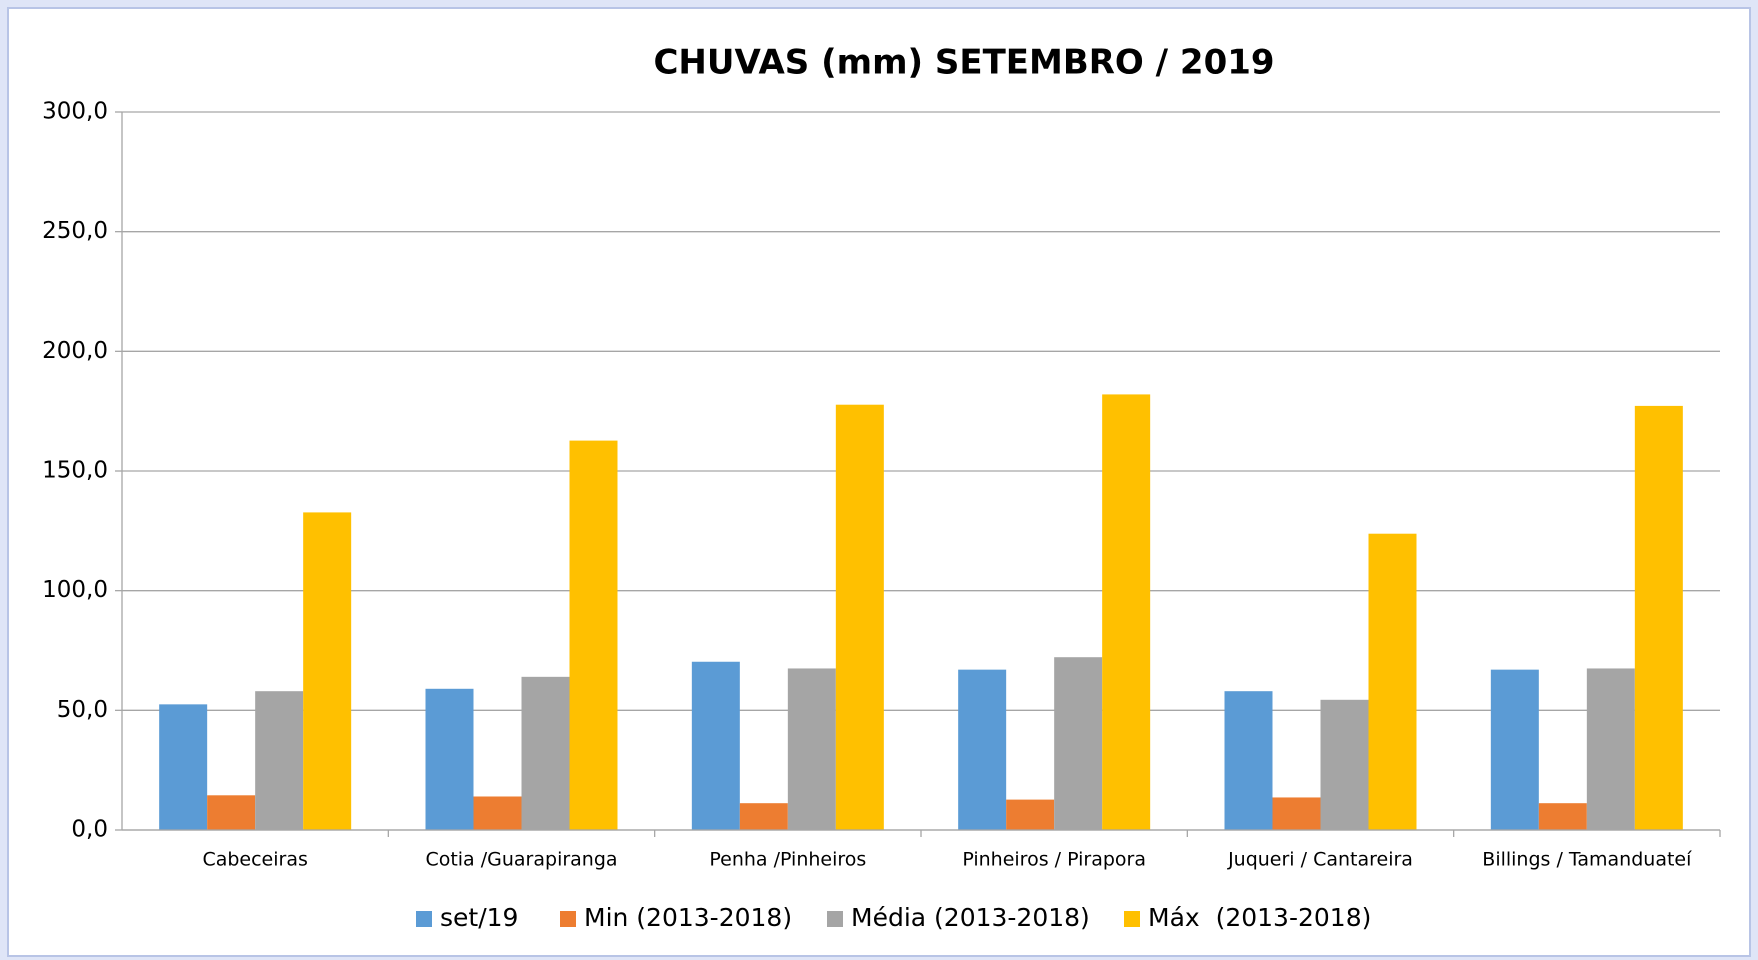  Describe the element at coordinates (89, 830) in the screenshot. I see `y-tick-label: 0,0` at that location.